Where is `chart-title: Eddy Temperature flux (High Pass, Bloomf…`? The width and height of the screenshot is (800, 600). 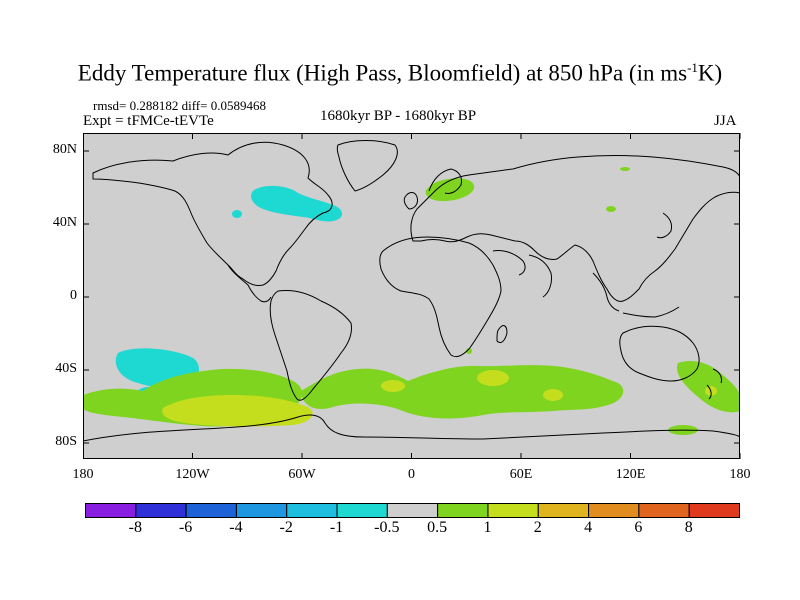
chart-title: Eddy Temperature flux (High Pass, Bloomf… is located at coordinates (400, 73).